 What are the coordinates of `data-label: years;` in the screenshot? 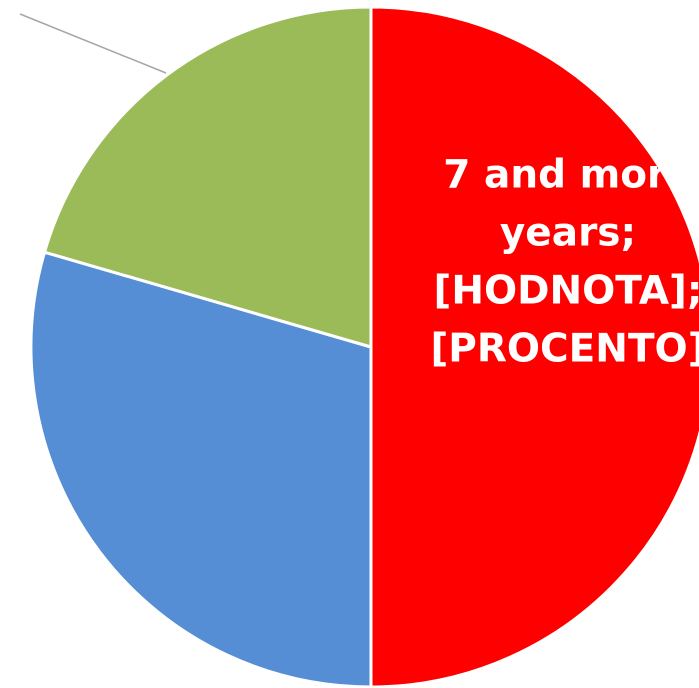 It's located at (568, 233).